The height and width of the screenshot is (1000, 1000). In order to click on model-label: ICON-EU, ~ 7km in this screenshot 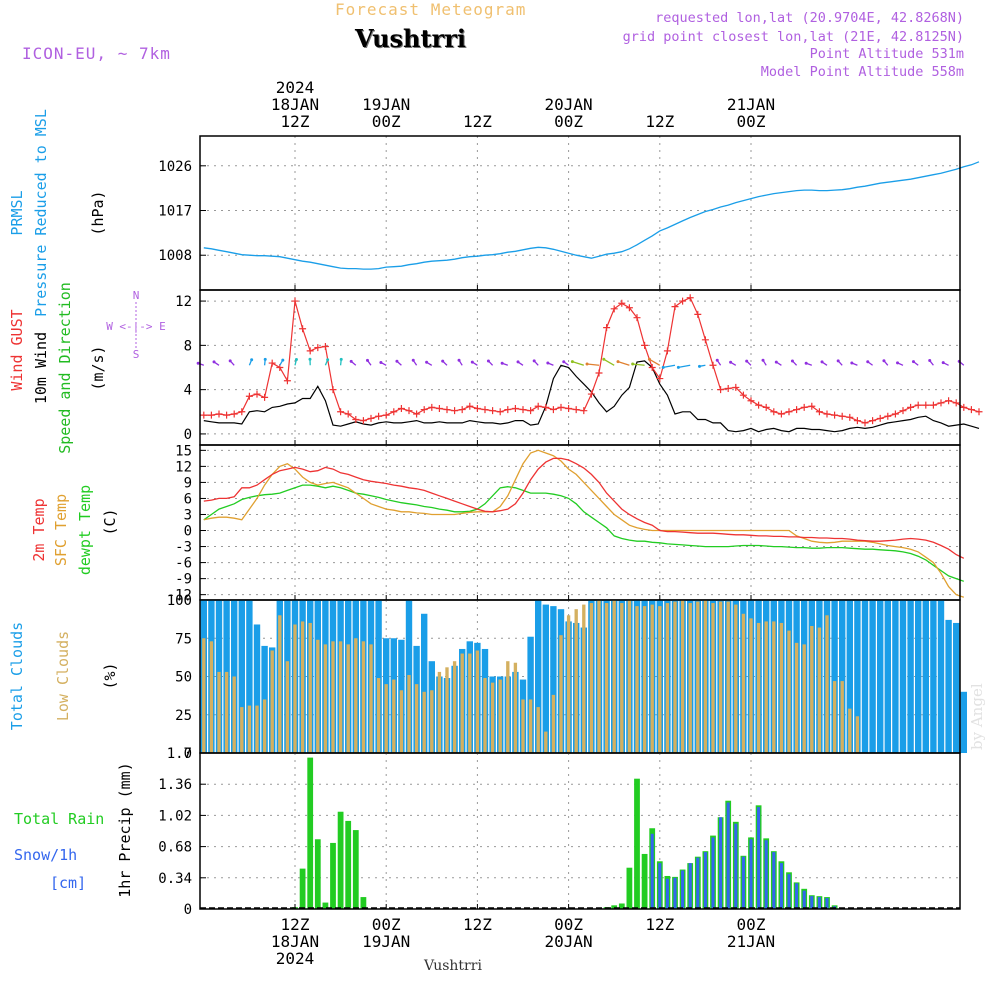, I will do `click(96, 53)`.